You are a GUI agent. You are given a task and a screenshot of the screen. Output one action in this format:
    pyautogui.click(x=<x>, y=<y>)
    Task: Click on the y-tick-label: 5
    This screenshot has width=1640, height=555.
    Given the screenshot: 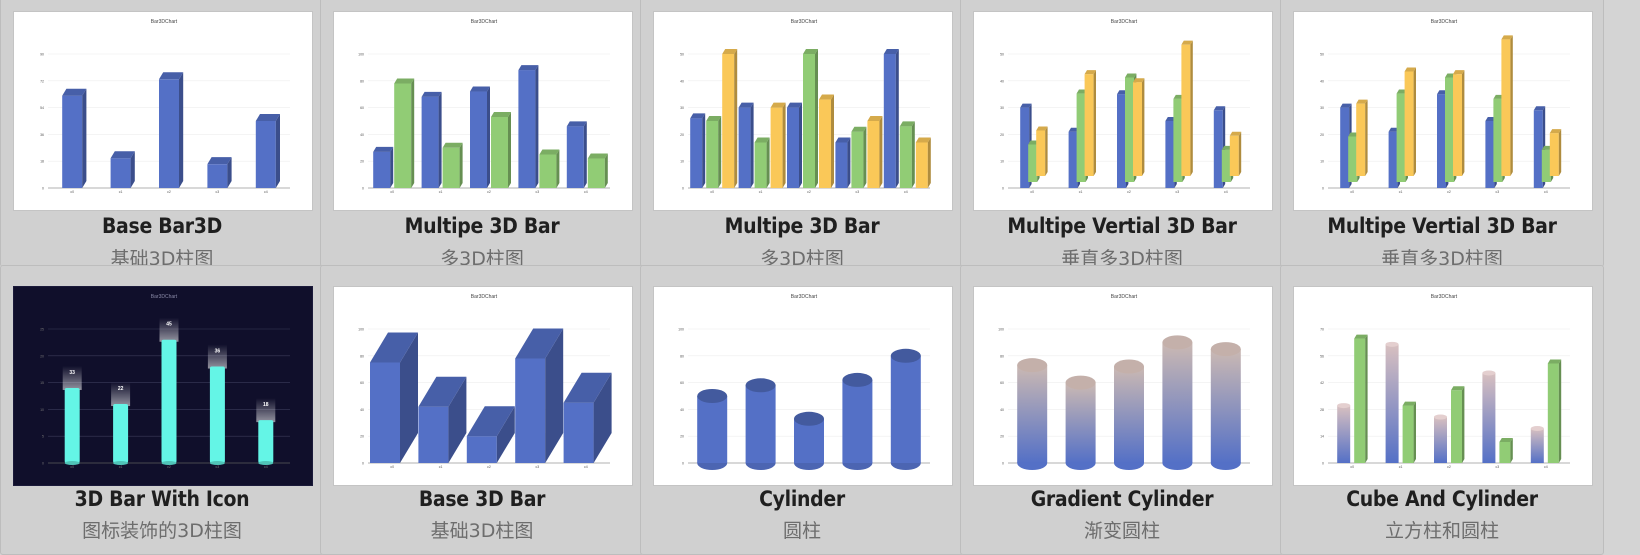 What is the action you would take?
    pyautogui.click(x=43, y=437)
    